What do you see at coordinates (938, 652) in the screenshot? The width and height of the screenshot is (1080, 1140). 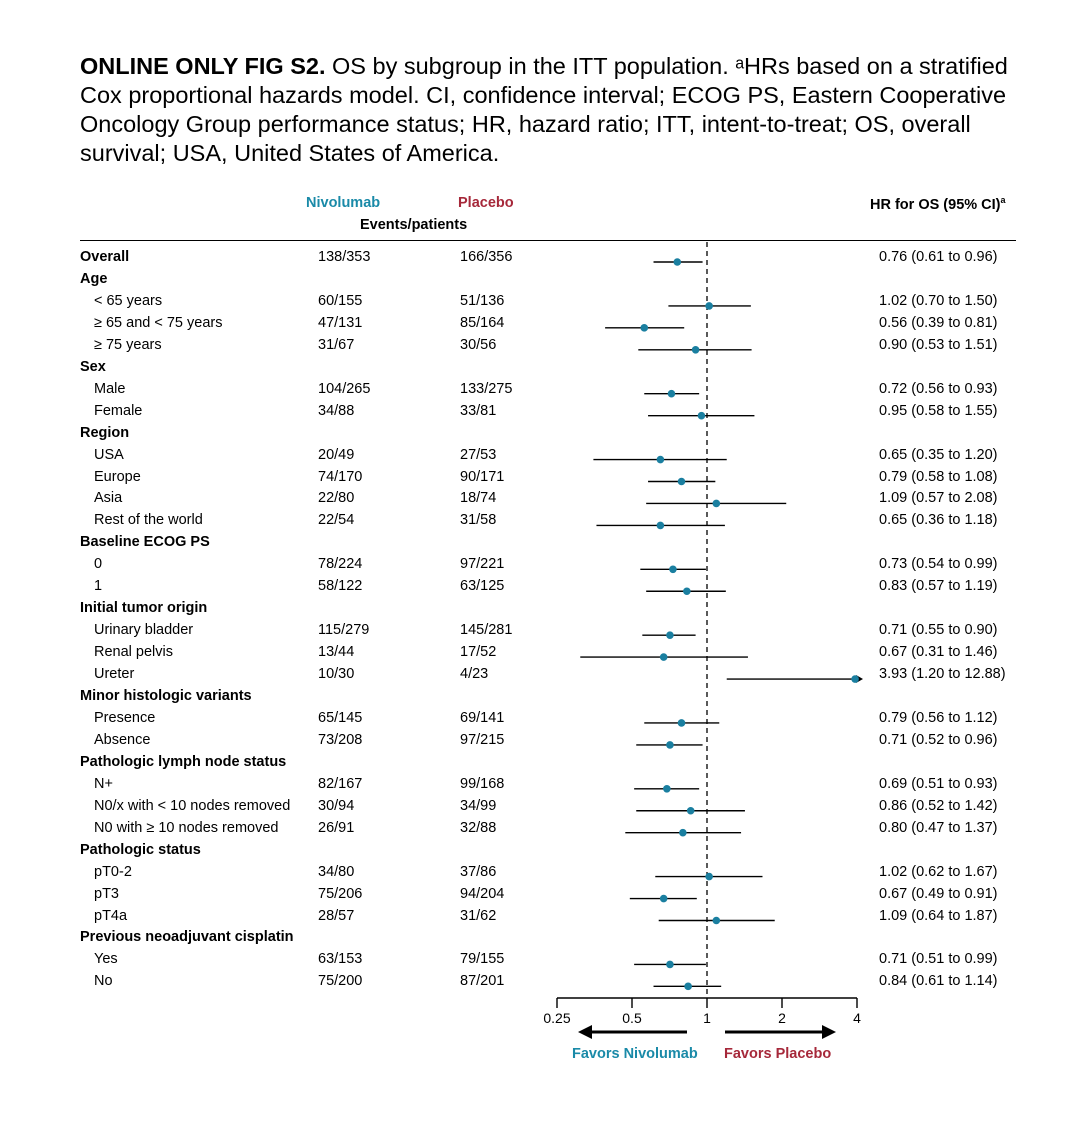 I see `hr-ci-value: 0.67 (0.31 to 1.46)` at bounding box center [938, 652].